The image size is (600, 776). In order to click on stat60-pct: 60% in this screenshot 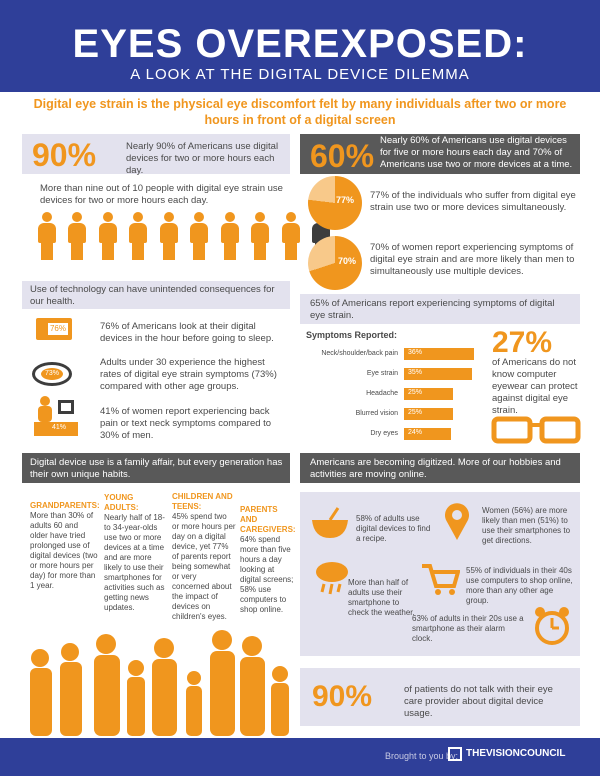, I will do `click(342, 156)`.